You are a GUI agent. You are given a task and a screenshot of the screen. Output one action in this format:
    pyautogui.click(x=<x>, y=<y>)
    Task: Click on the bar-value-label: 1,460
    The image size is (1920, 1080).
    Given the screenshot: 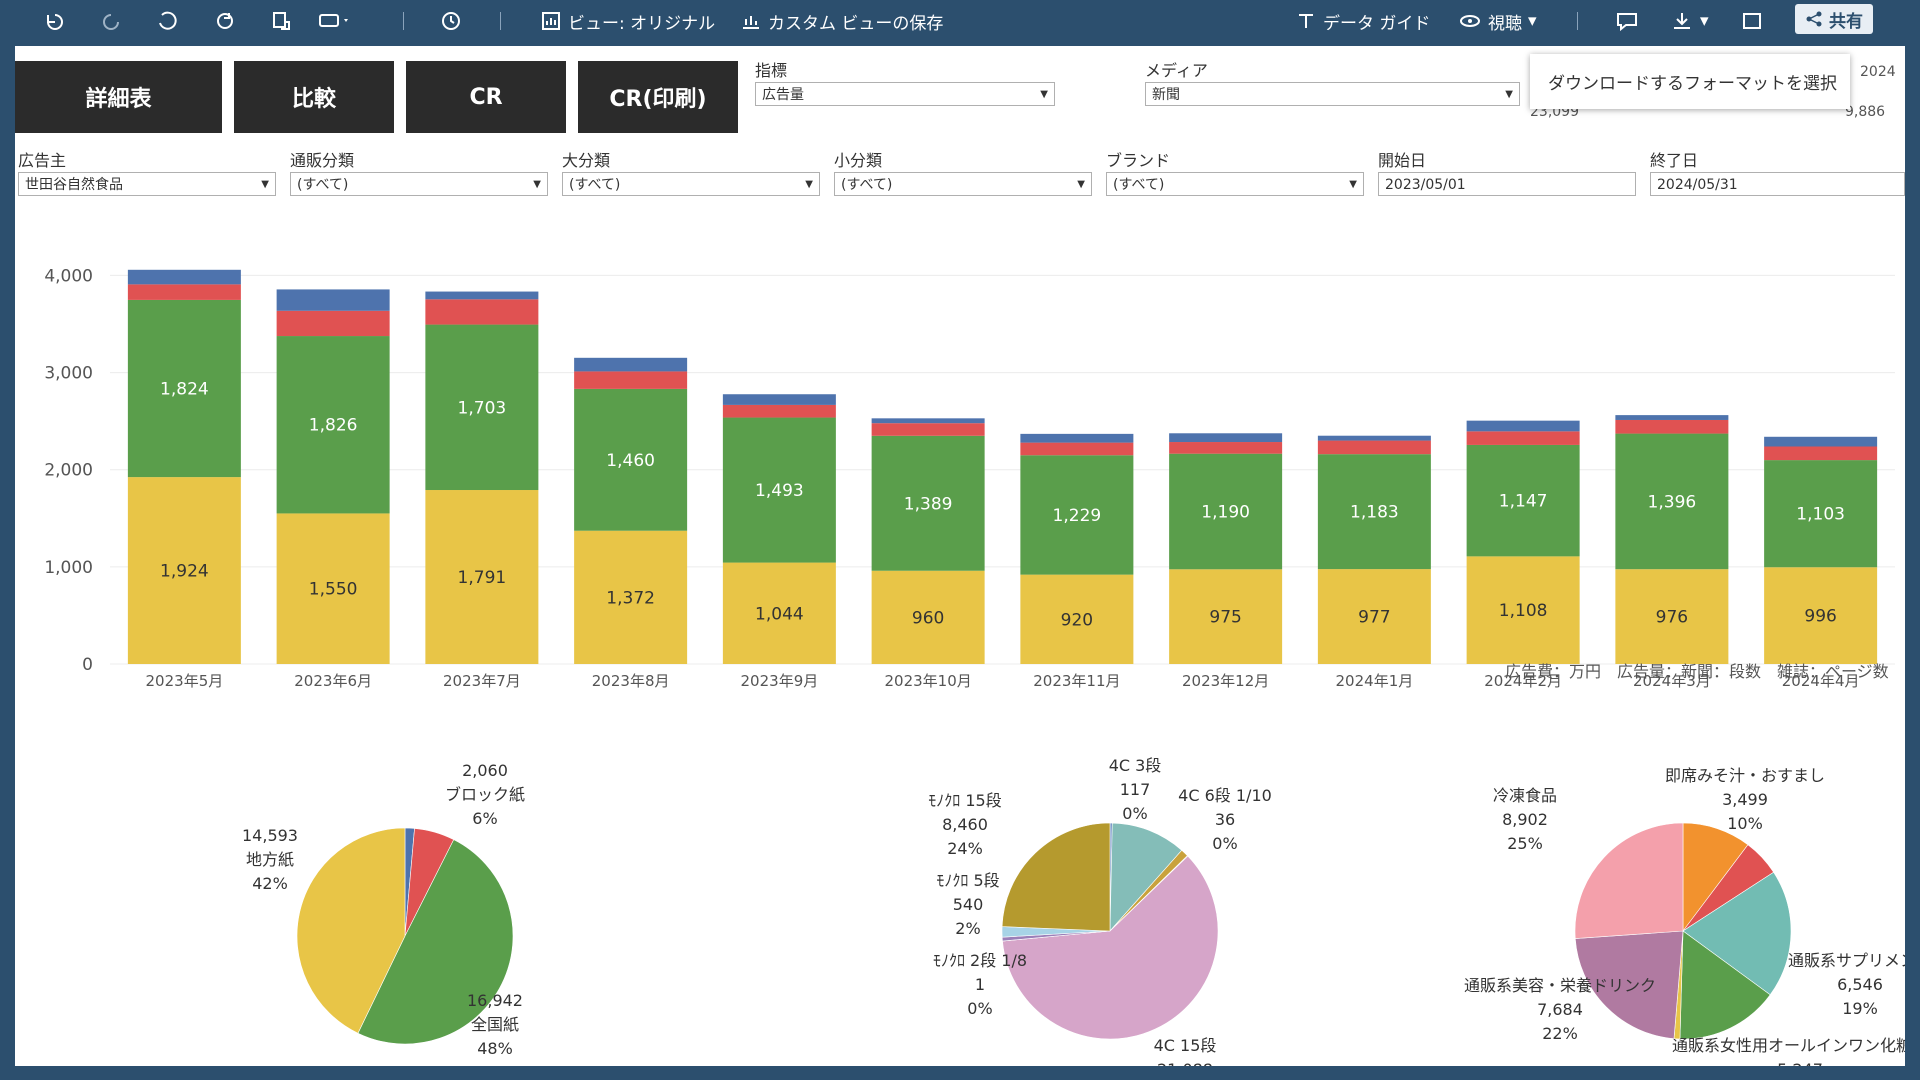 What is the action you would take?
    pyautogui.click(x=630, y=461)
    